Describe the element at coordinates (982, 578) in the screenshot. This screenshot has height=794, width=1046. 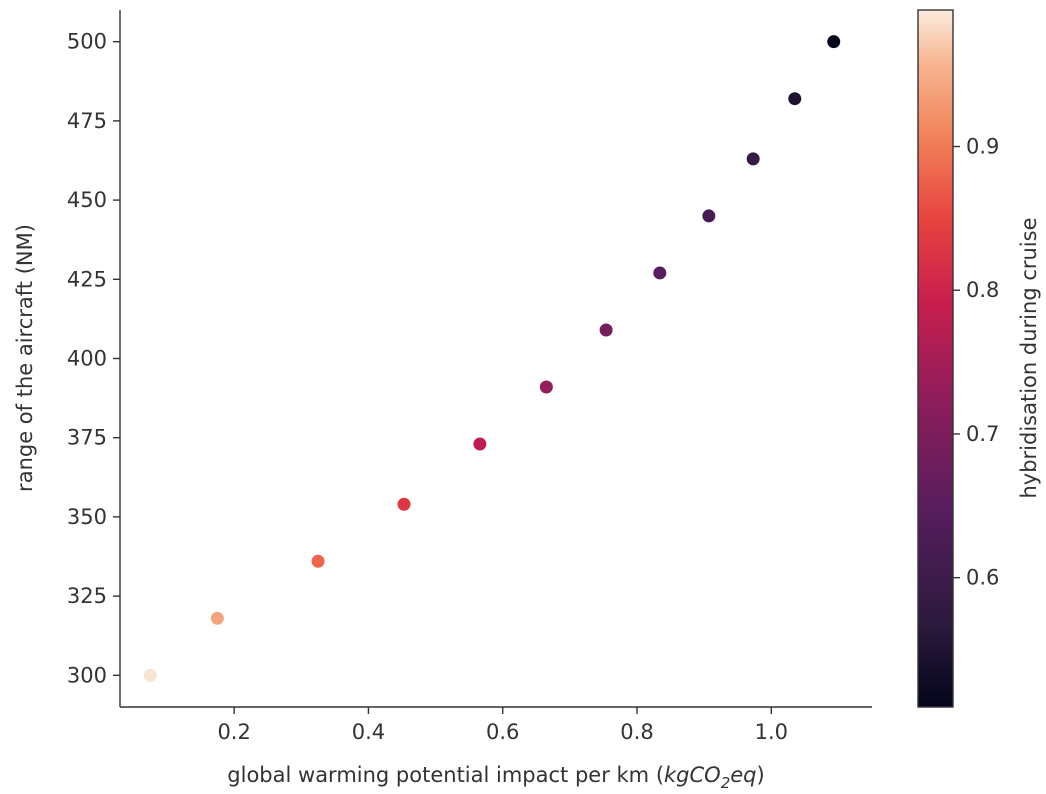
I see `colorbar-tick-label: 0.6` at that location.